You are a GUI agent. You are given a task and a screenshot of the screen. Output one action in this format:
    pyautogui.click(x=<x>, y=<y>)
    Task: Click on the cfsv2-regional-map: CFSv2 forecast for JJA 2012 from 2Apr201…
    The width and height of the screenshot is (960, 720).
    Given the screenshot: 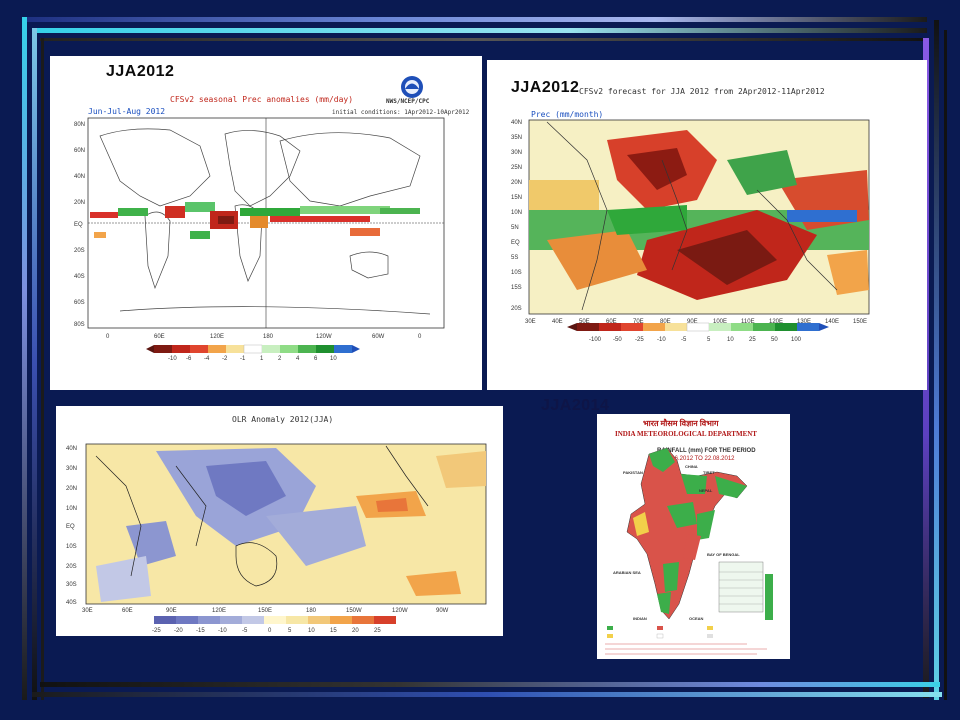 What is the action you would take?
    pyautogui.click(x=690, y=215)
    